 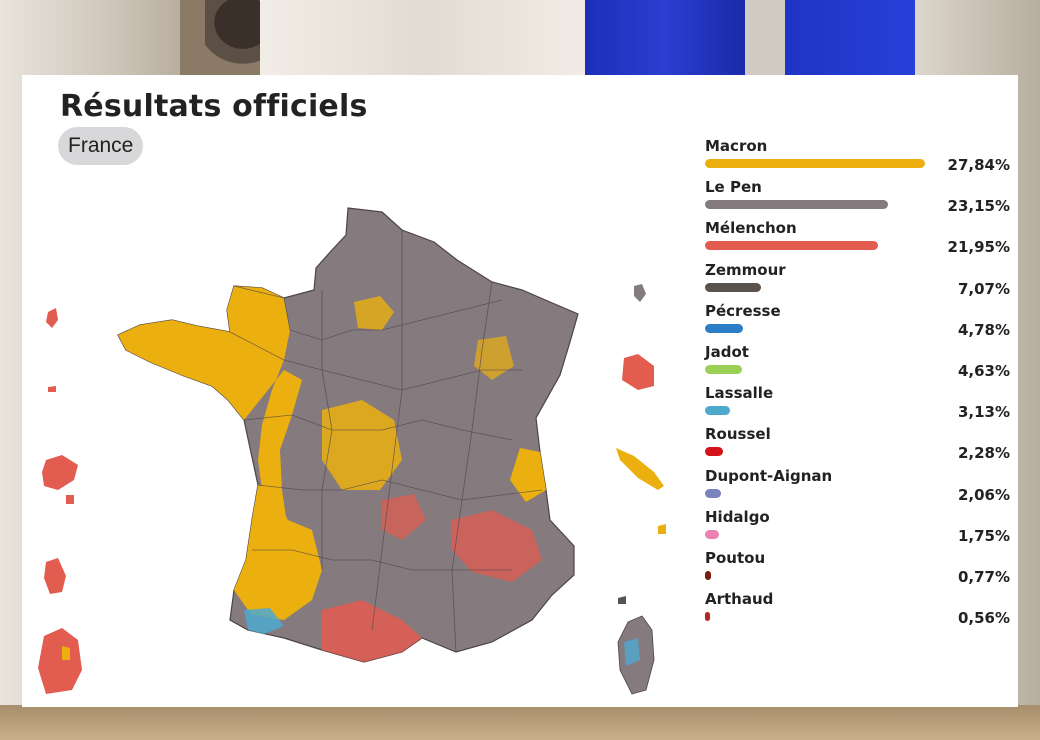 What do you see at coordinates (739, 599) in the screenshot?
I see `candidate-name: Arthaud` at bounding box center [739, 599].